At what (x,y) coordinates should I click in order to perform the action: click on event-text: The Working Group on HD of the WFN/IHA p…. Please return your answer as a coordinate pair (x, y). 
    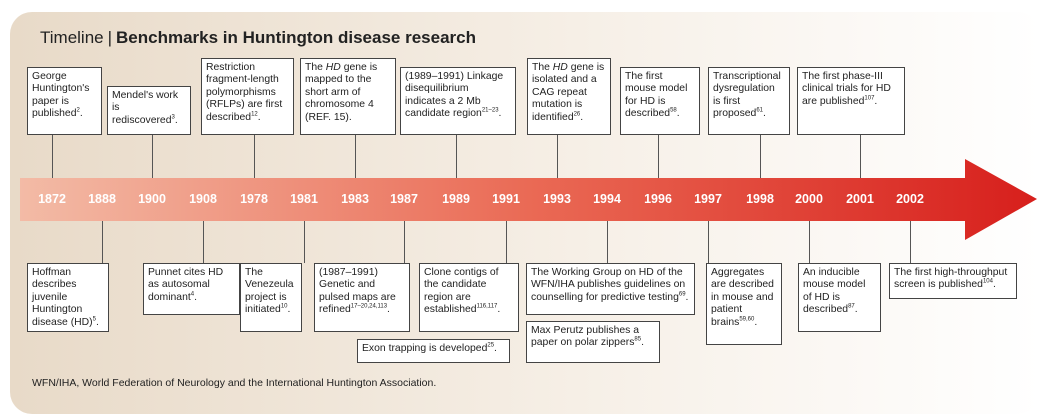
    Looking at the image, I should click on (608, 285).